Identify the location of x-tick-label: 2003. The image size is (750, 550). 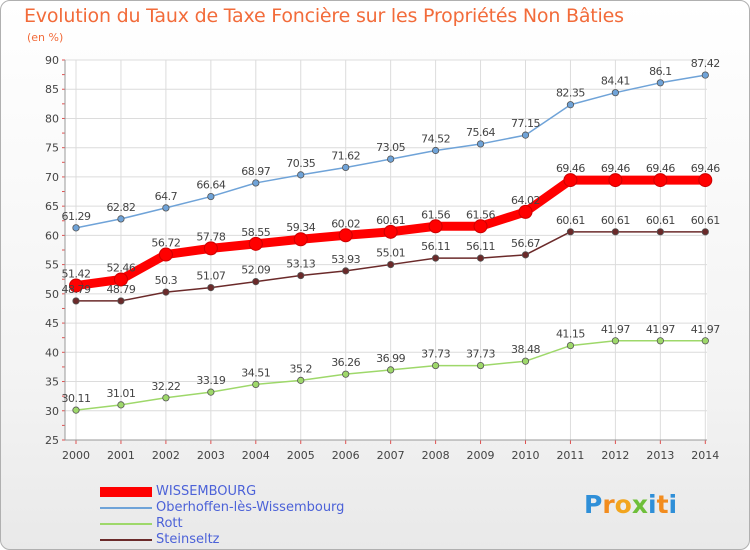
(211, 455).